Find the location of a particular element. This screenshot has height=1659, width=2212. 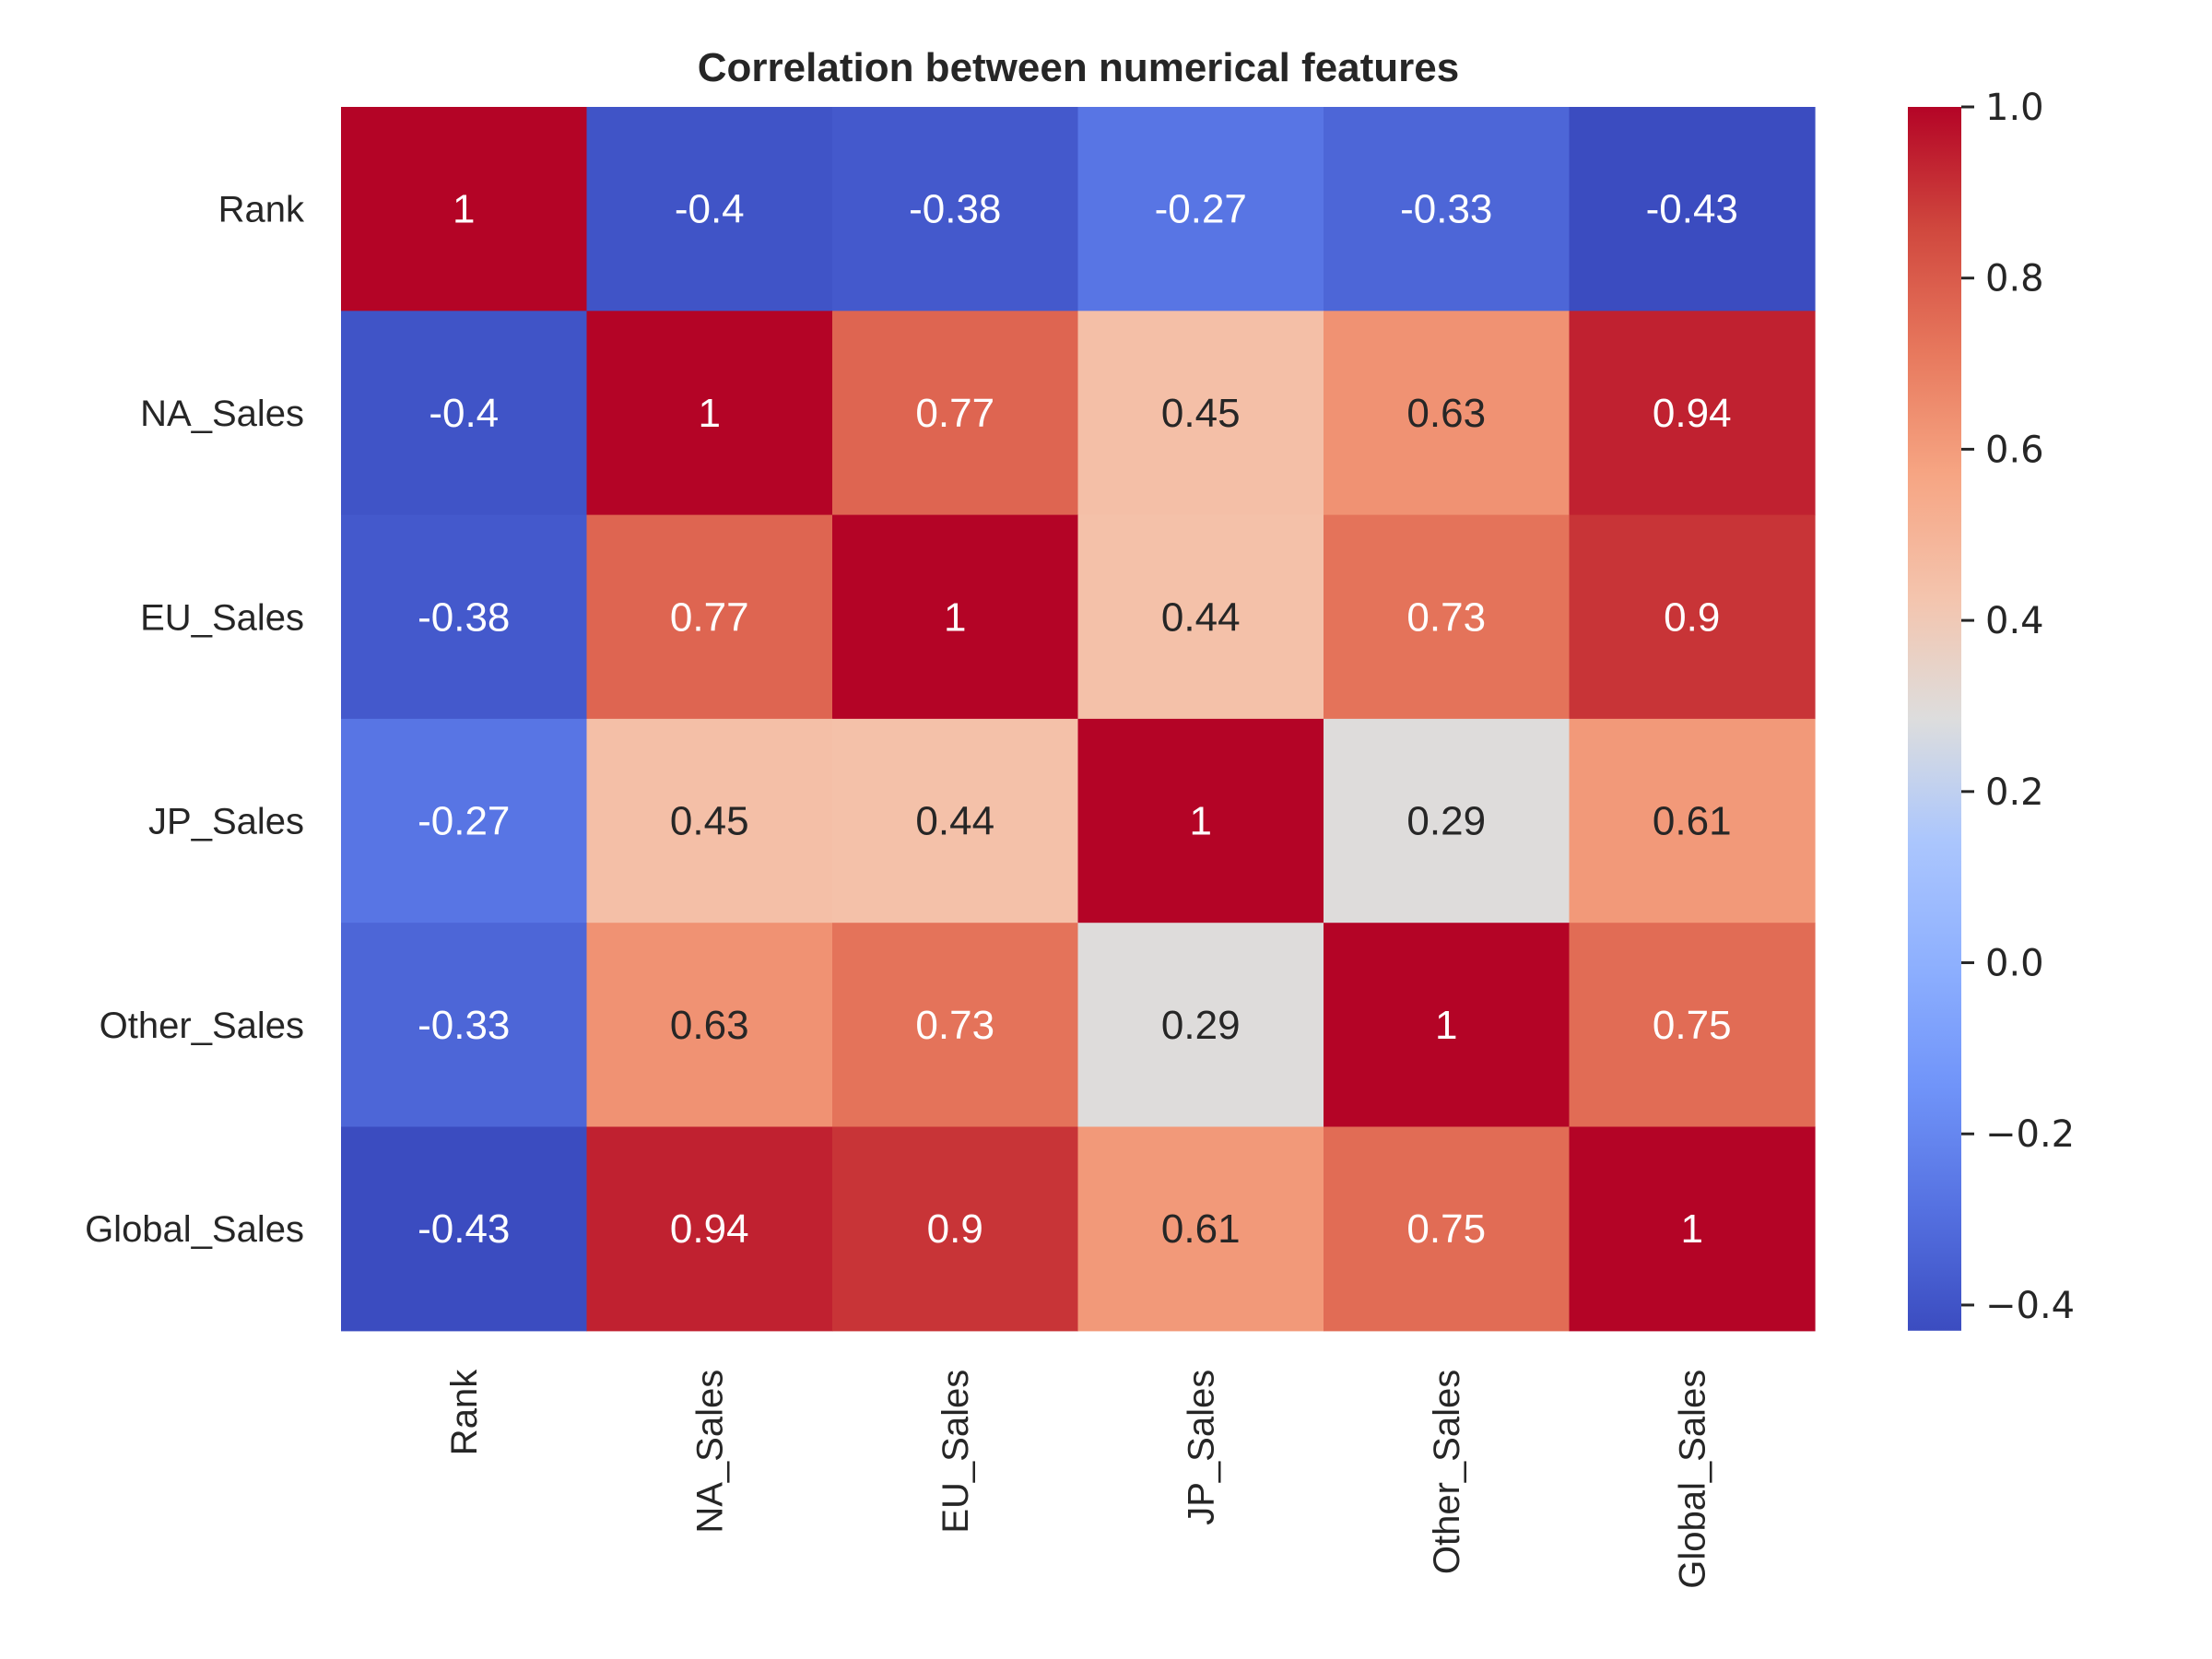

cell-annotation-4-3: 0.29 is located at coordinates (1201, 1025).